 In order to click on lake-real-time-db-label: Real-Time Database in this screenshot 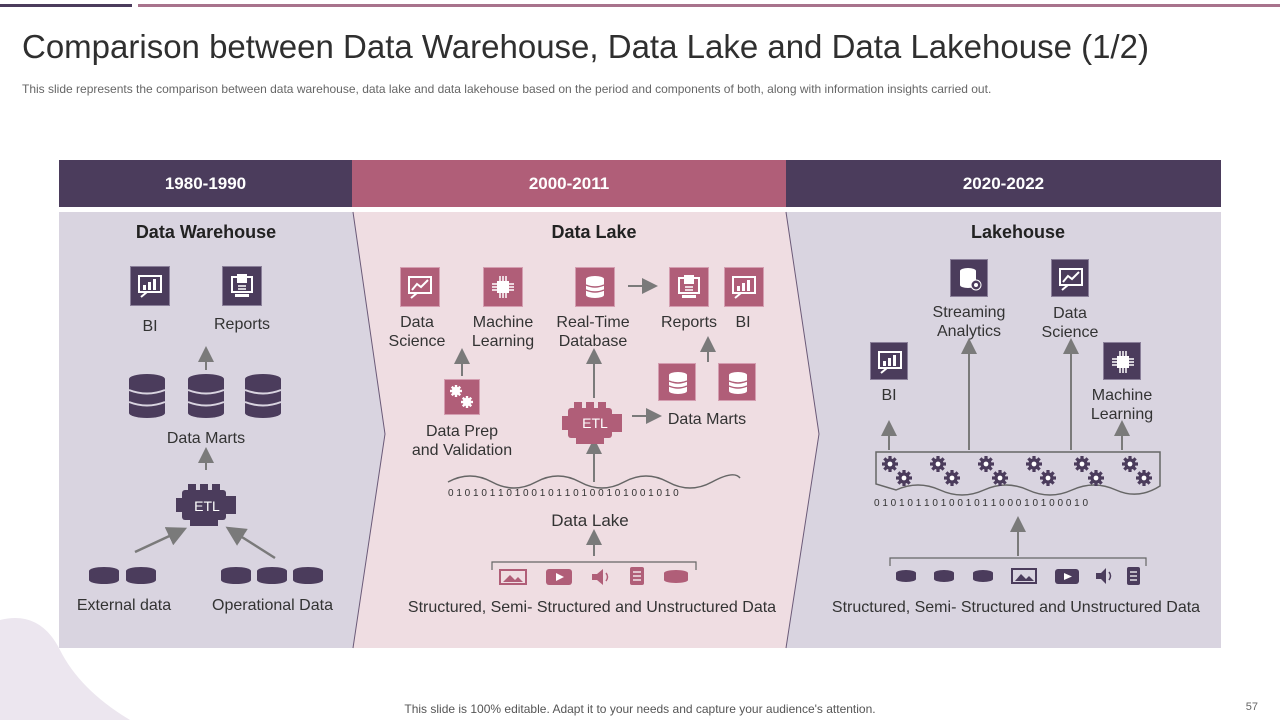, I will do `click(593, 332)`.